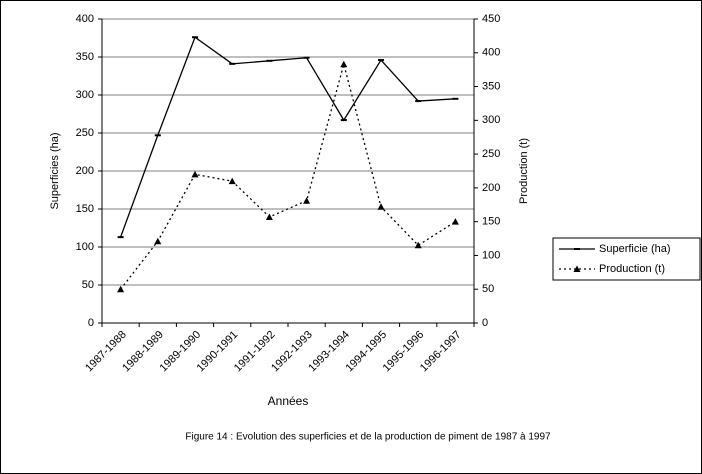 This screenshot has height=474, width=702. What do you see at coordinates (288, 401) in the screenshot?
I see `x-axis-title: Années` at bounding box center [288, 401].